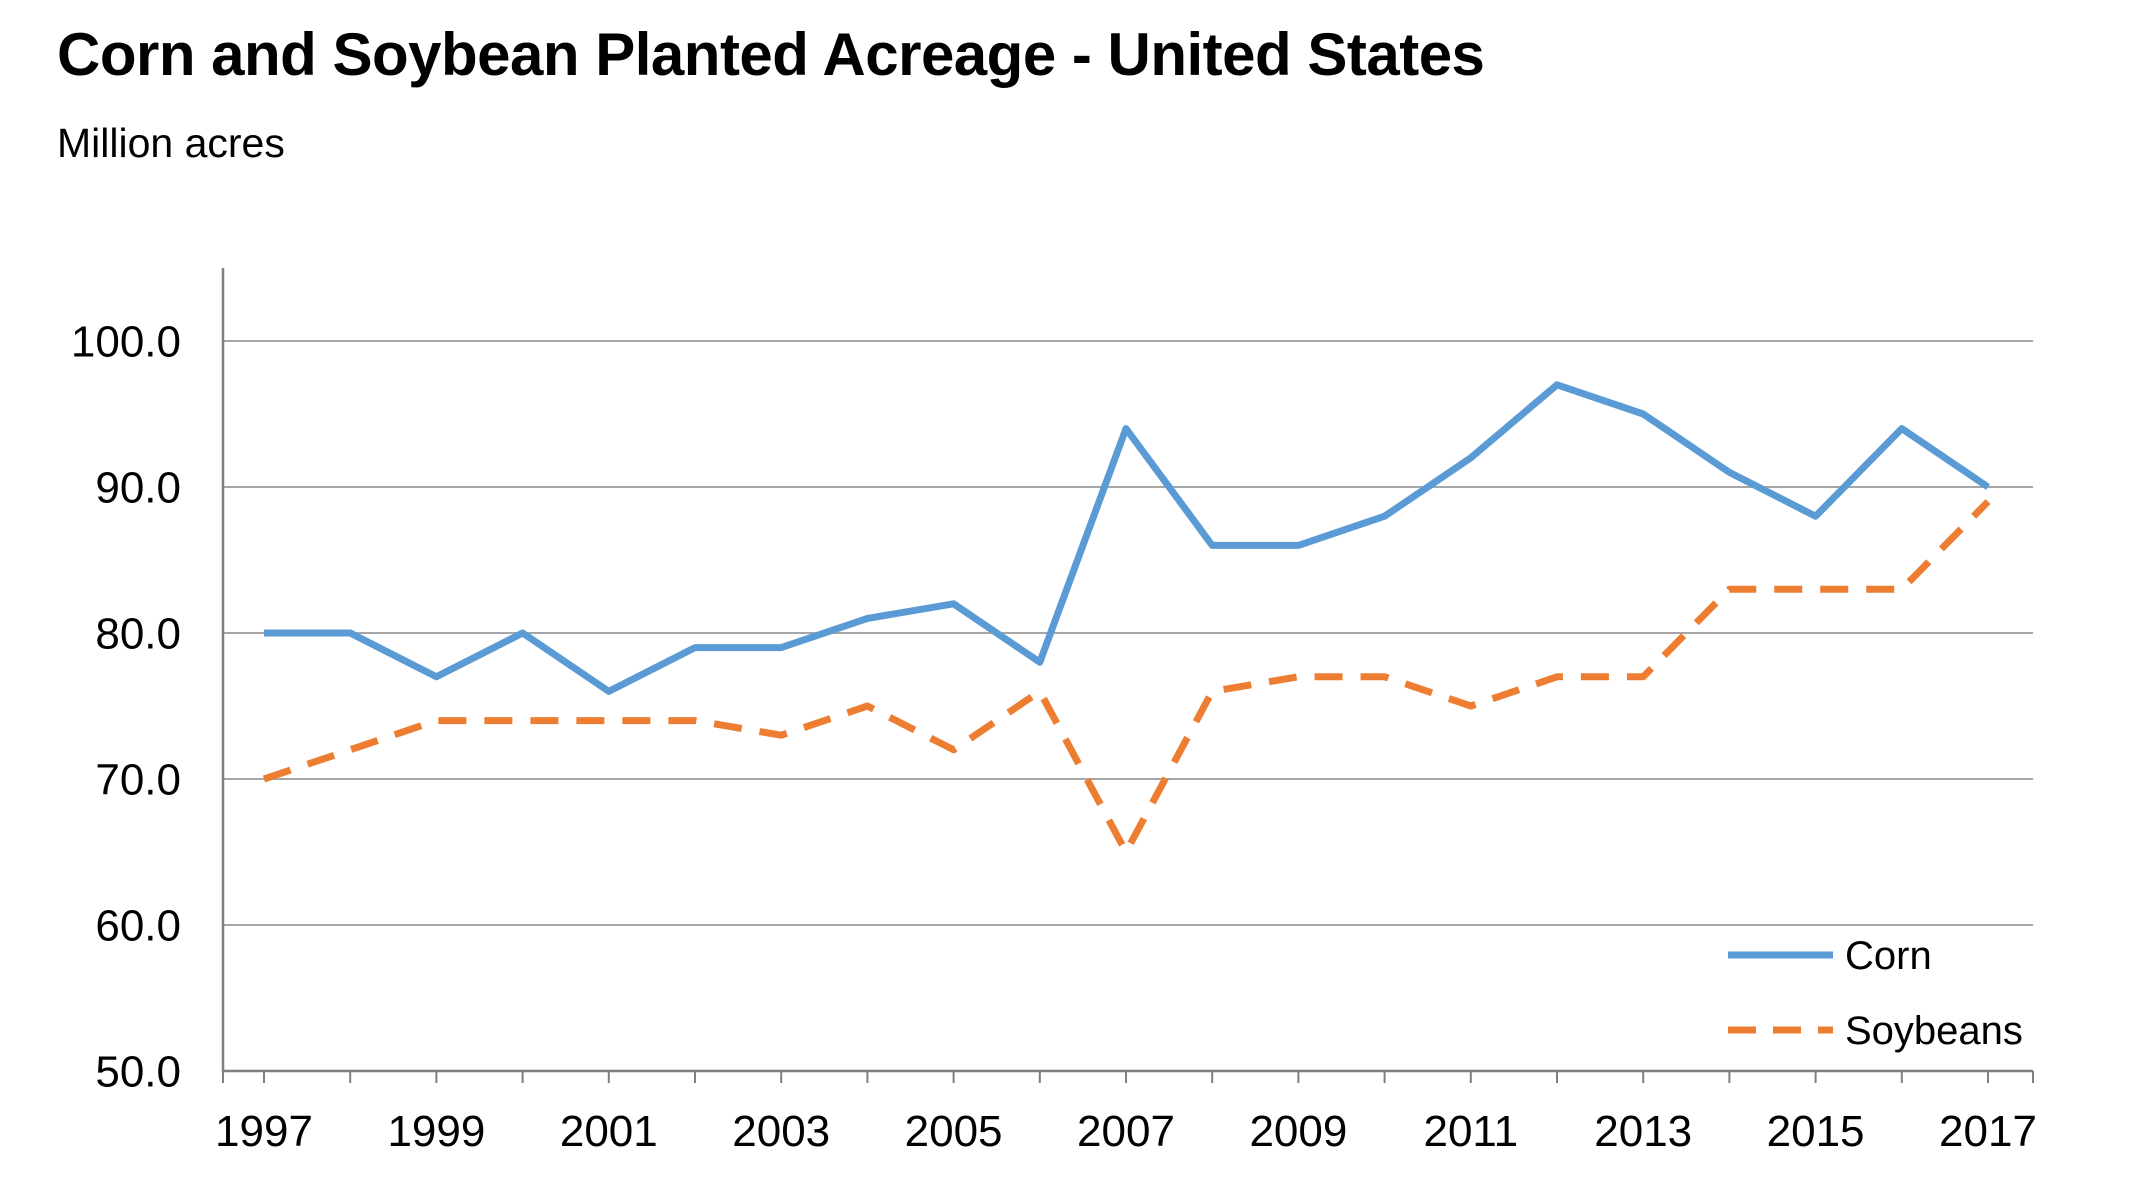 The height and width of the screenshot is (1198, 2129). Describe the element at coordinates (1988, 1131) in the screenshot. I see `x-tick-label-2017: 2017` at that location.